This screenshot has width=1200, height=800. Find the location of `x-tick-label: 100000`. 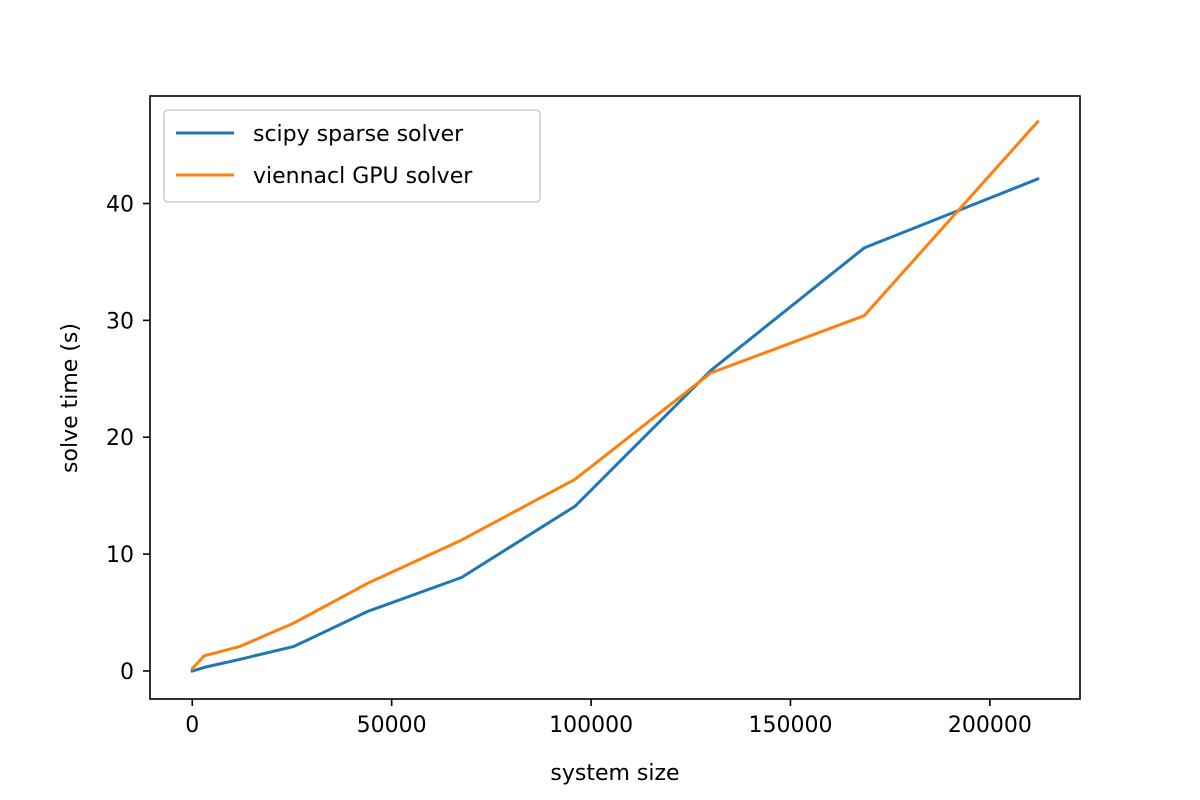

x-tick-label: 100000 is located at coordinates (591, 725).